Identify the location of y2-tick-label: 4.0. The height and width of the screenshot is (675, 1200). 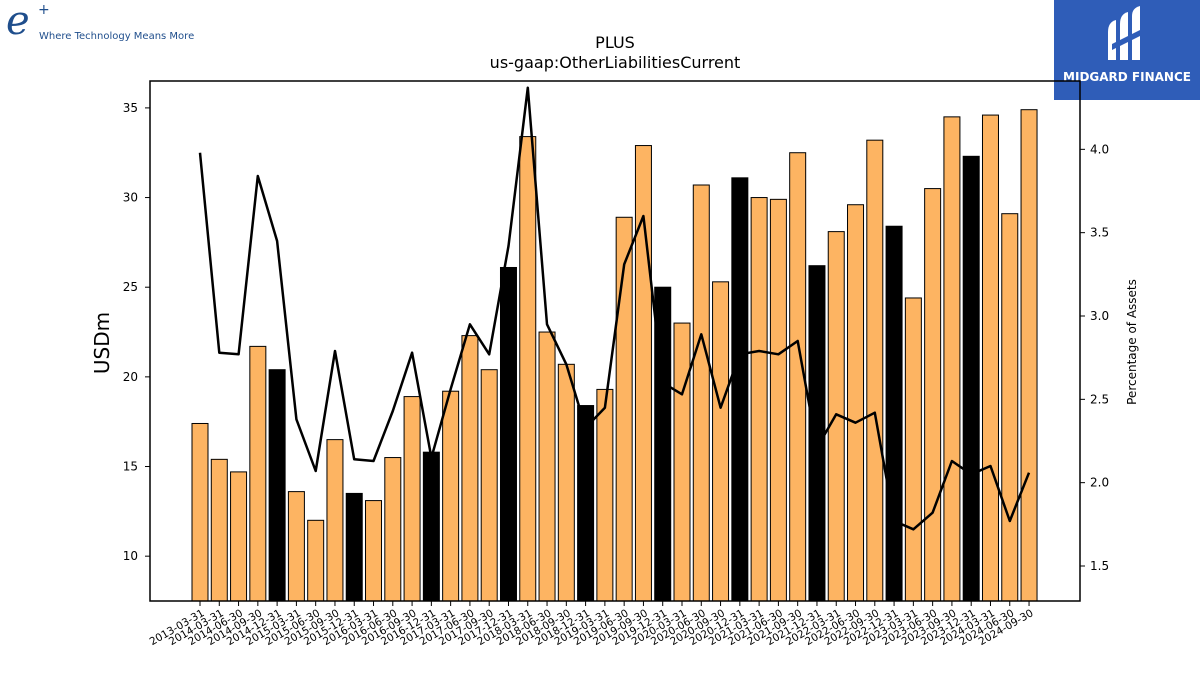
(1099, 149).